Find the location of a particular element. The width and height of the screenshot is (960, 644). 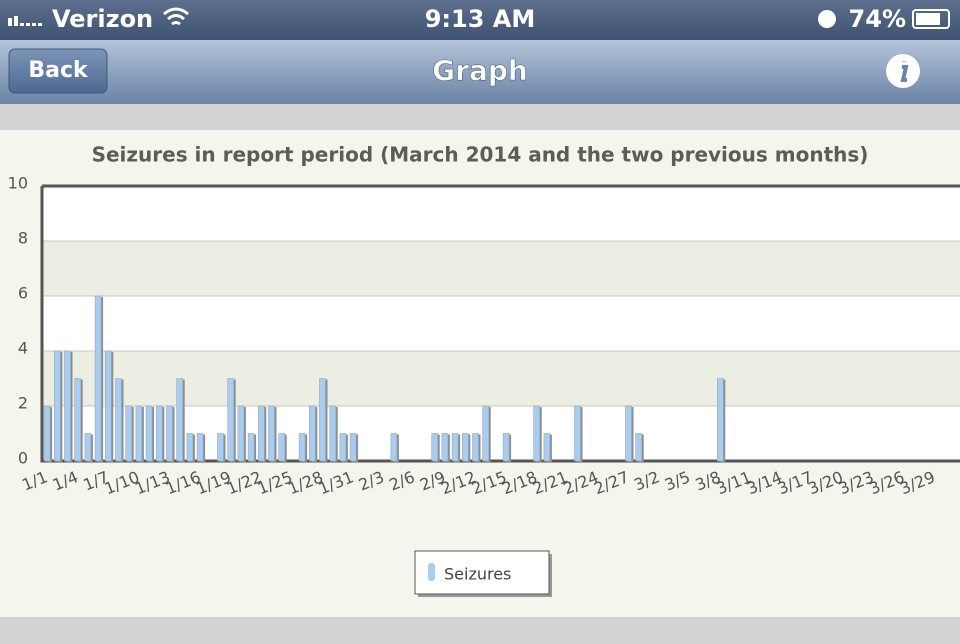

y-tick-label: 4 is located at coordinates (23, 348).